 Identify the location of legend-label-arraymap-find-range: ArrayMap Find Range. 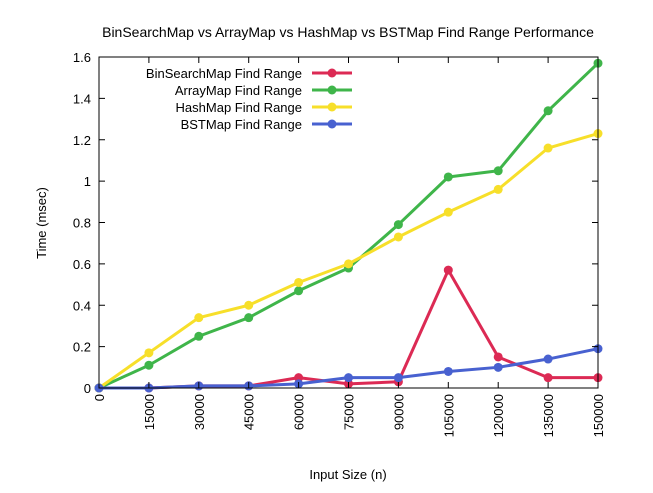
(238, 90).